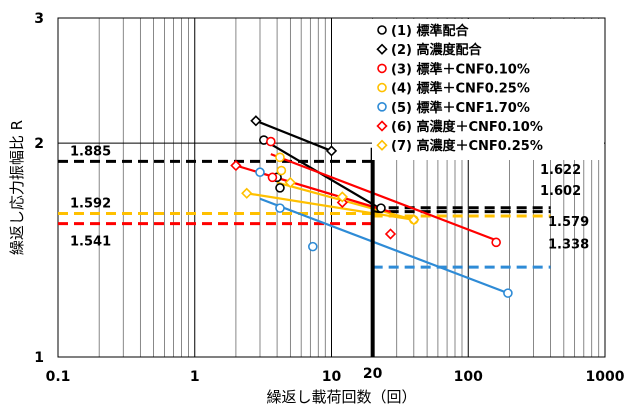 Image resolution: width=629 pixels, height=407 pixels. I want to click on legend-background, so click(488, 89).